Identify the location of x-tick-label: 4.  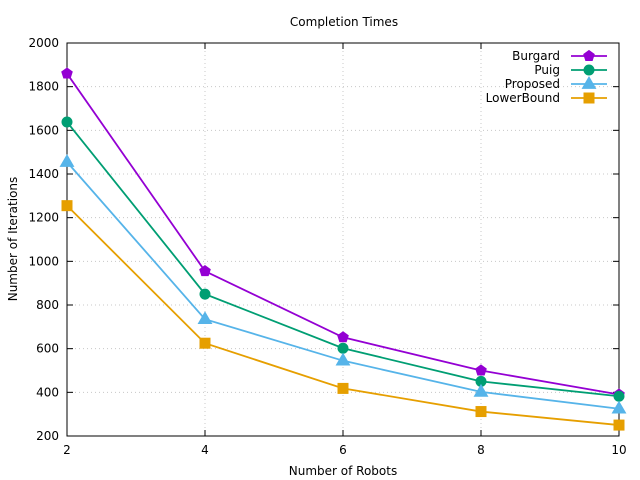
(205, 450).